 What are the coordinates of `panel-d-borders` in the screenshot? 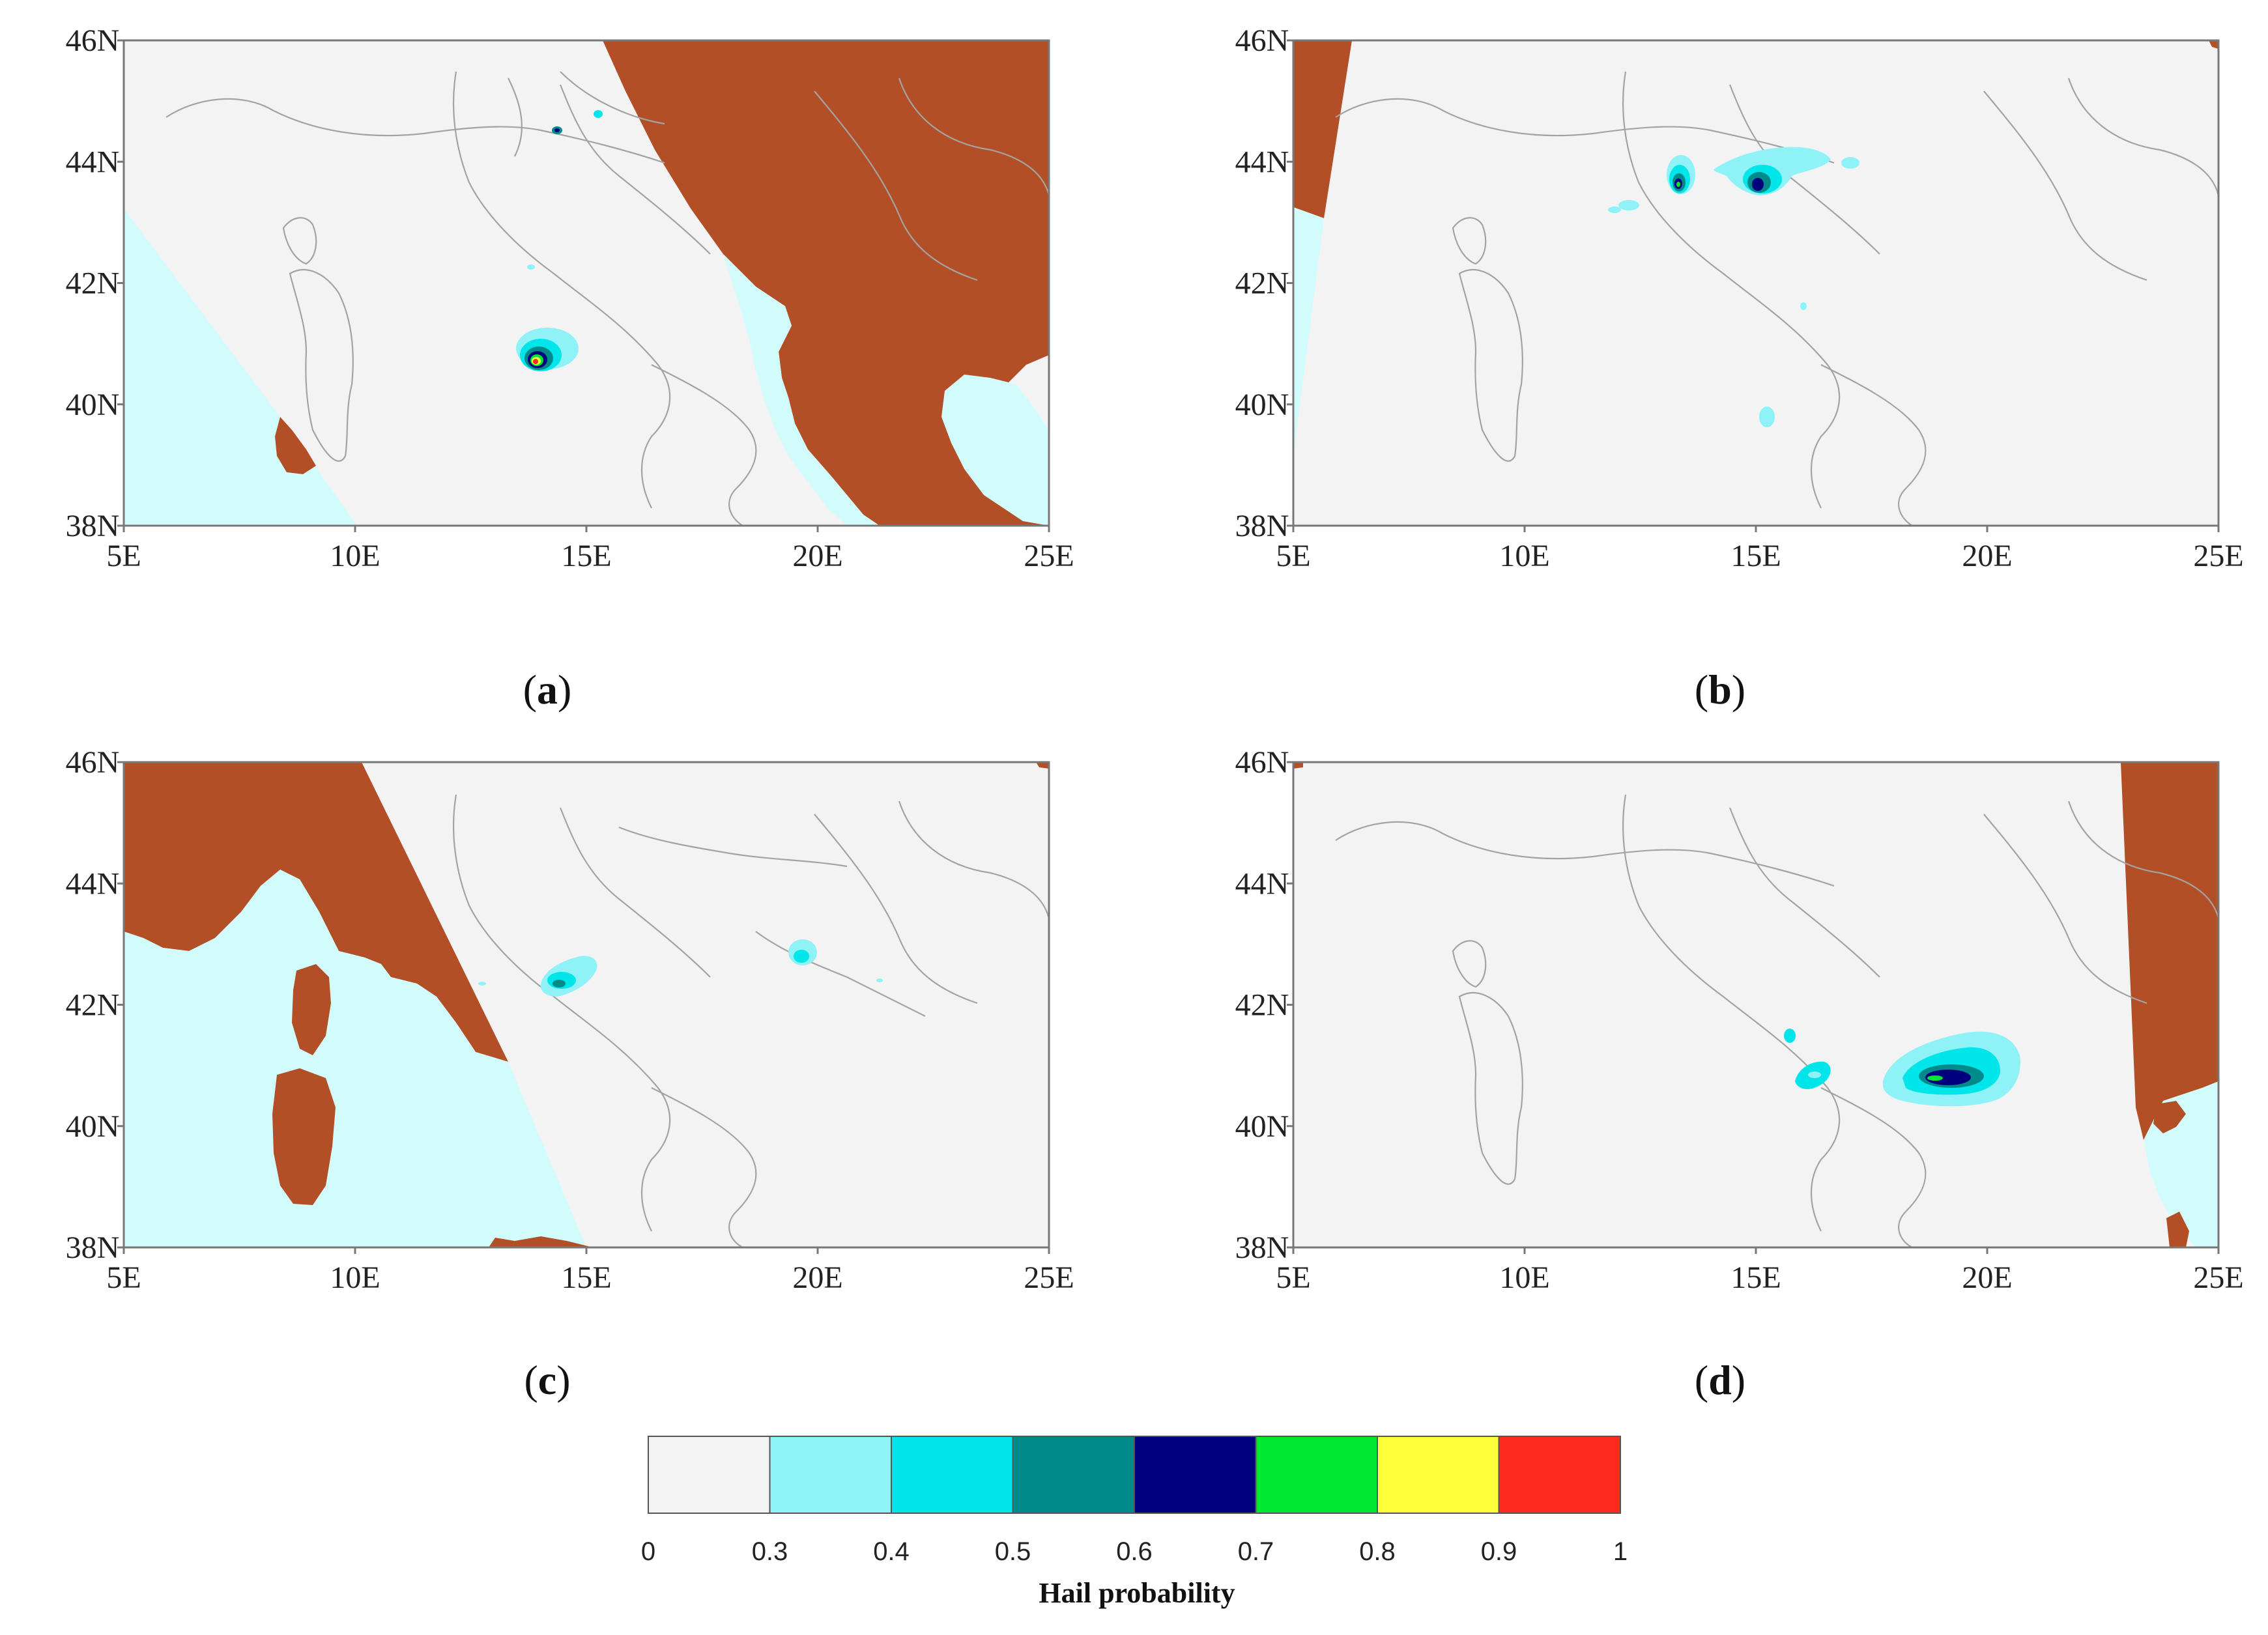 It's located at (1776, 1020).